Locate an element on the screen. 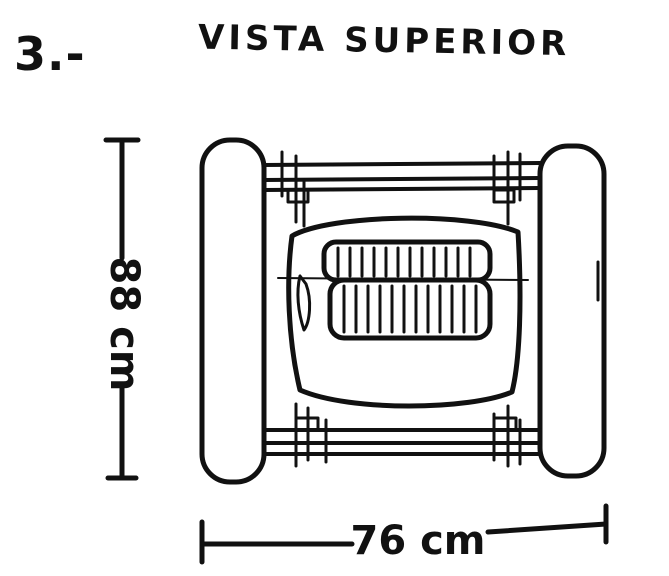 This screenshot has height=576, width=669. left-side-frame is located at coordinates (233, 311).